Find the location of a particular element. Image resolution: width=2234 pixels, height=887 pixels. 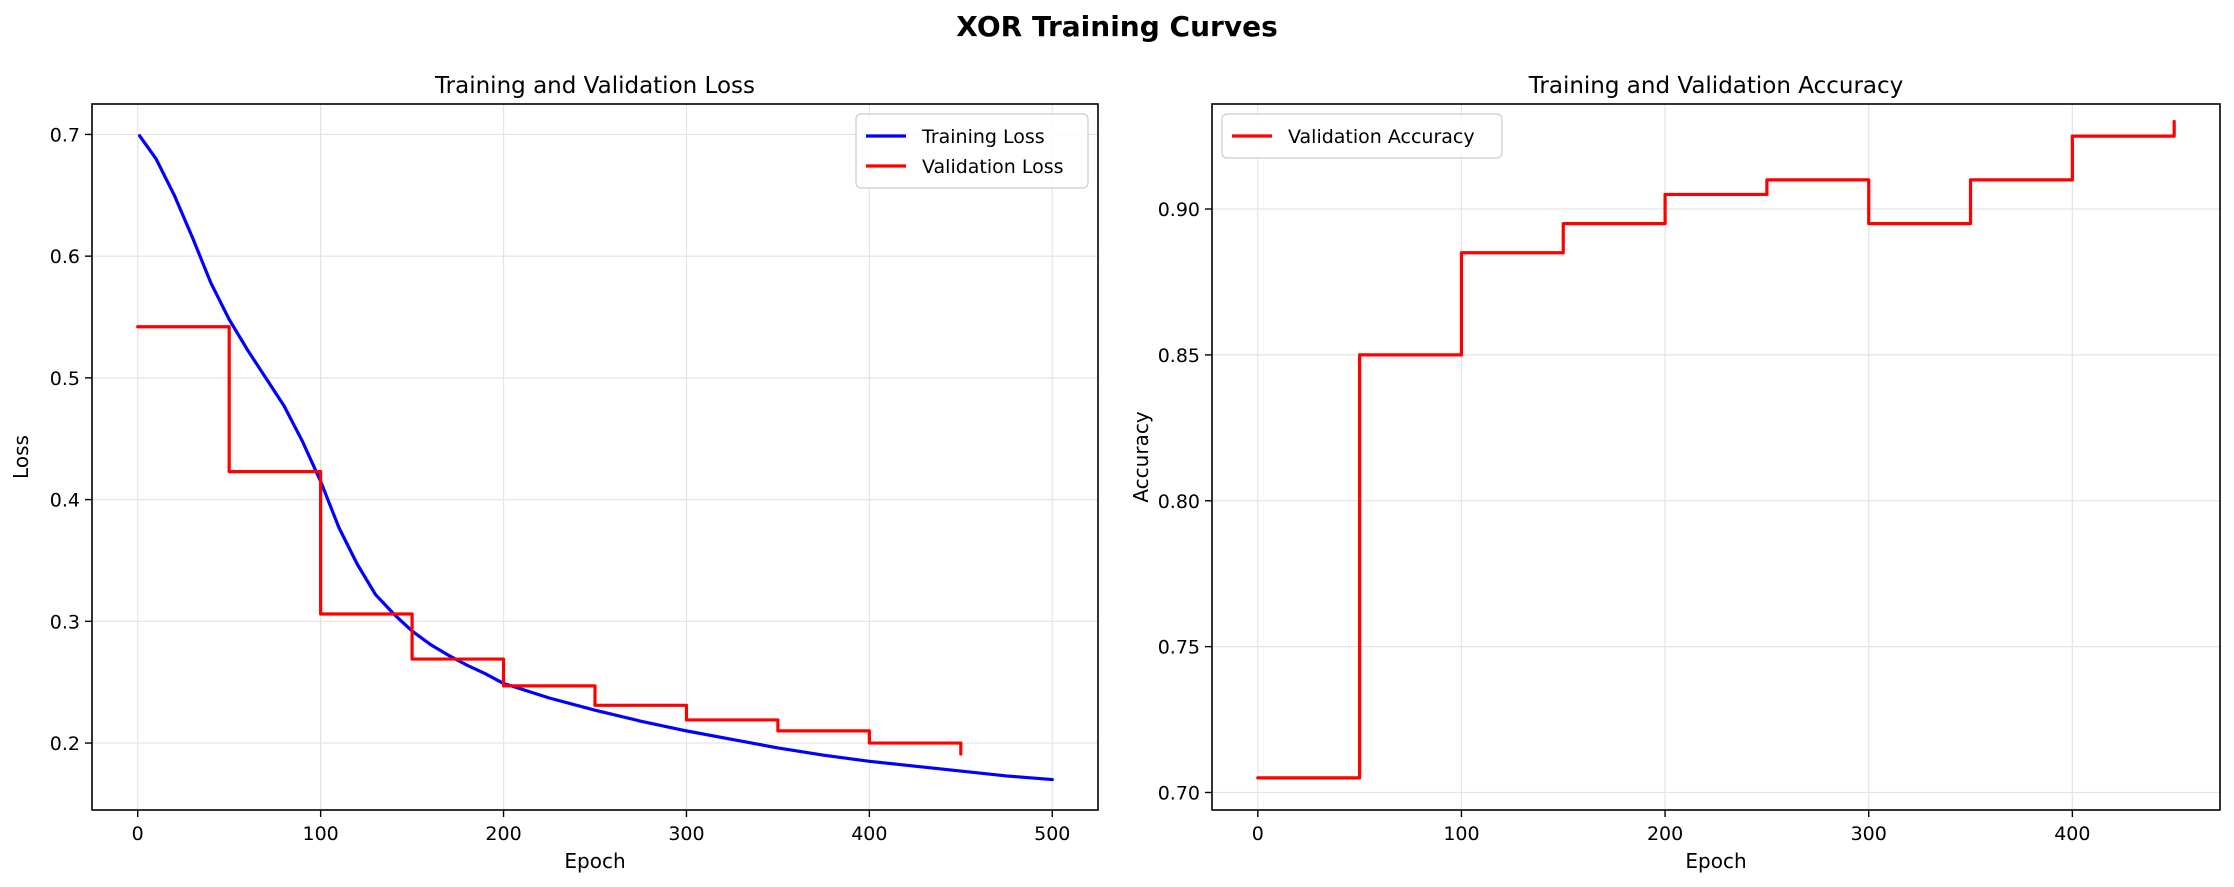

legend-label: Validation Loss is located at coordinates (993, 167).